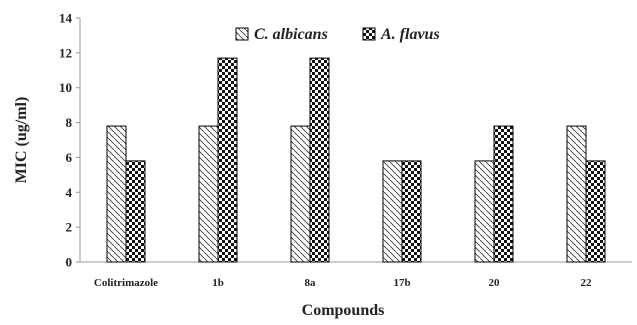 This screenshot has width=637, height=325. I want to click on legend-label: A. flavus, so click(410, 34).